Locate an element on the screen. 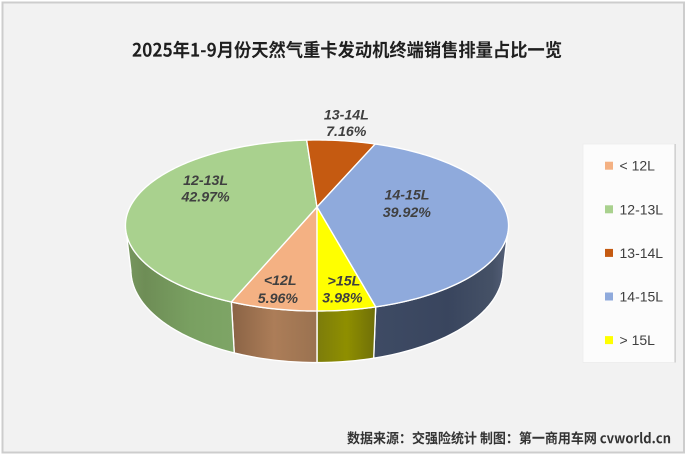 The height and width of the screenshot is (456, 687). svg-text: > 15L is located at coordinates (638, 340).